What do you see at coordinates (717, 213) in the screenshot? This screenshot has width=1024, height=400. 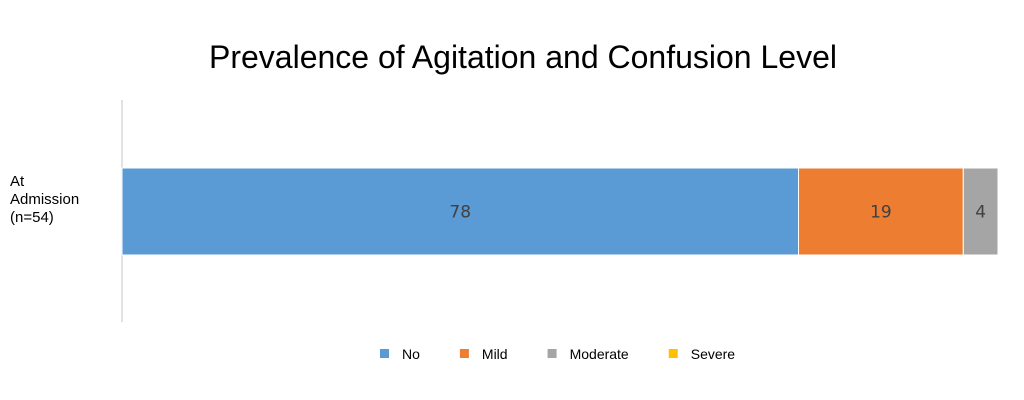 I see `data-labels: 78 19 4` at bounding box center [717, 213].